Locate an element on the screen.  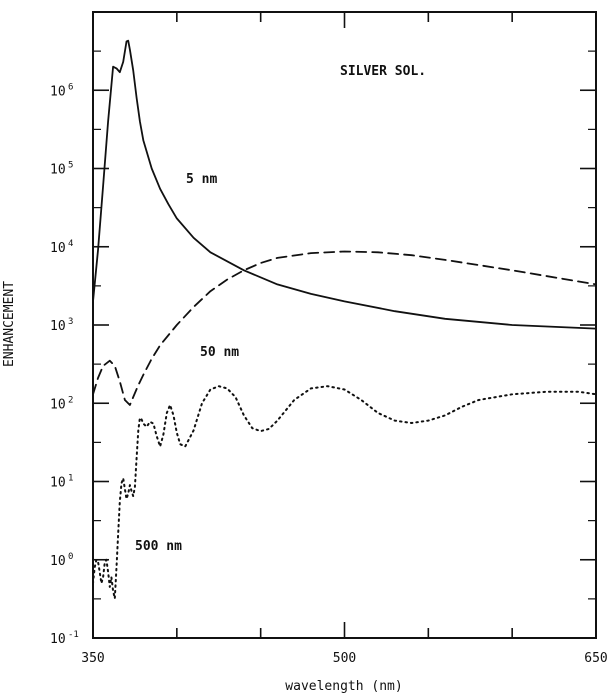
x-tick-labels: 350 500 650 is located at coordinates (344, 658).